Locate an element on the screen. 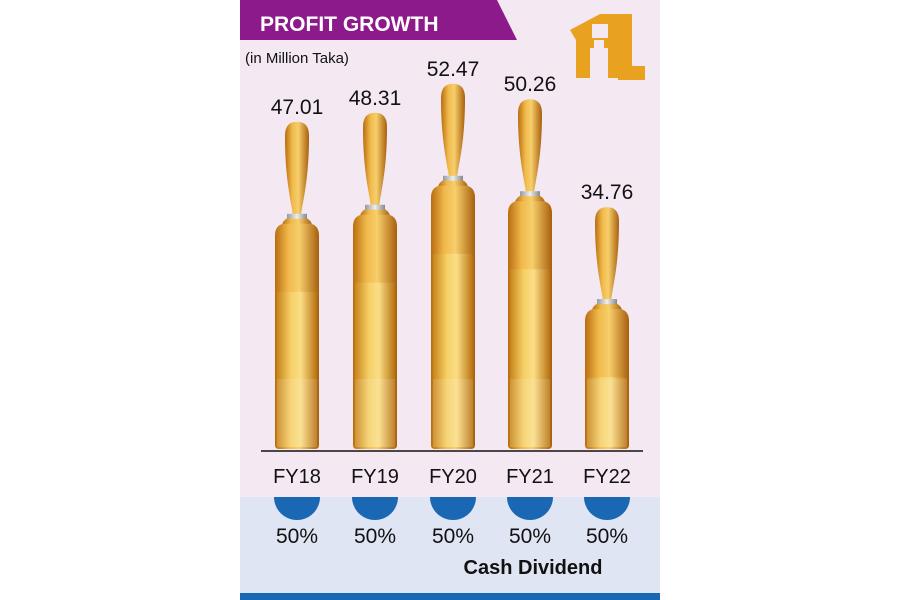  value-label: 47.01 is located at coordinates (297, 107).